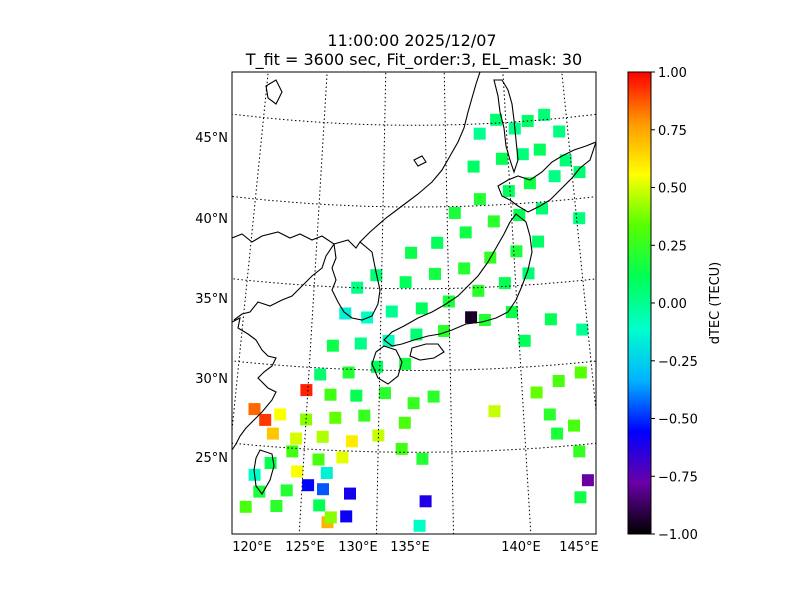 This screenshot has height=600, width=800. I want to click on korean-peninsula, so click(356, 280).